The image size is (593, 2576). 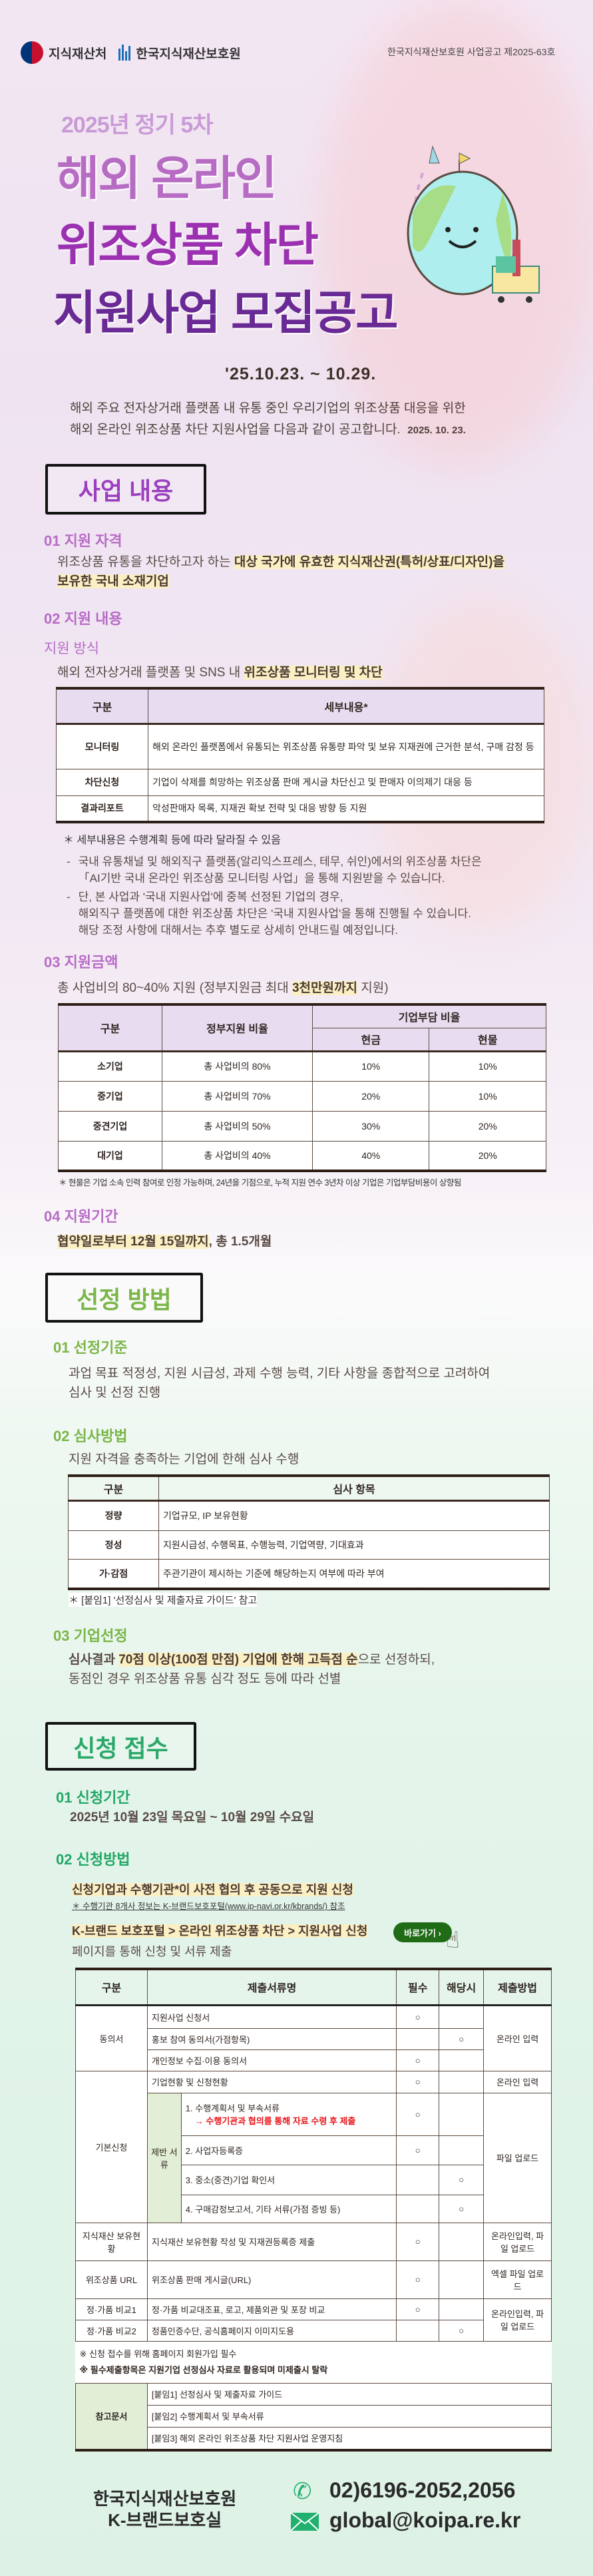 I want to click on cell: 지식재산 보유현황, so click(x=111, y=2241).